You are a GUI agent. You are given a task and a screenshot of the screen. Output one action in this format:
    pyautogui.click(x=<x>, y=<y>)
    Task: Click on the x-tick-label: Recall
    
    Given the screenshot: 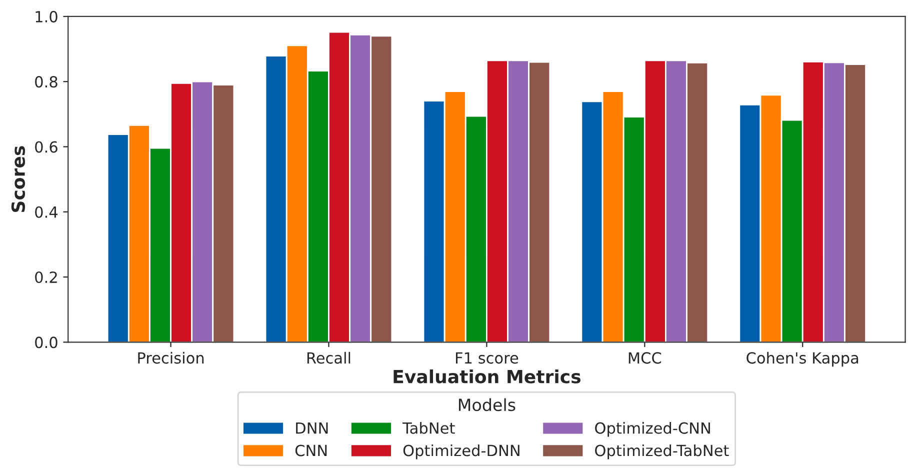 What is the action you would take?
    pyautogui.click(x=328, y=358)
    